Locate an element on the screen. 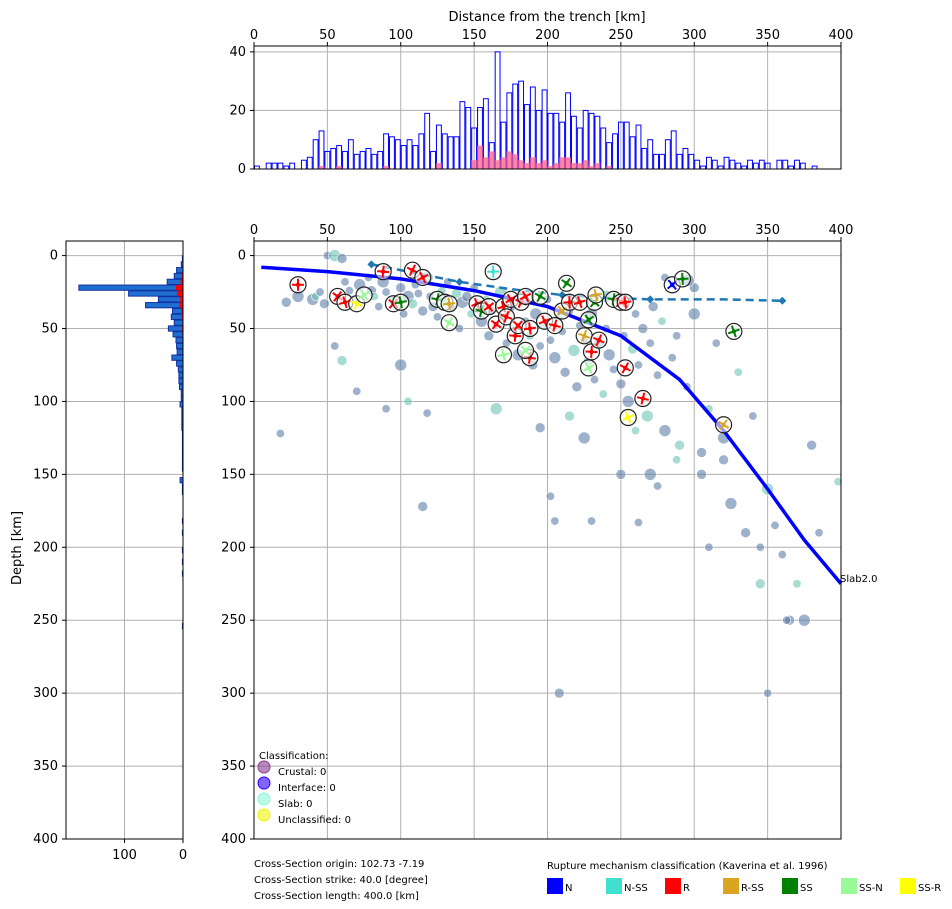 This screenshot has width=952, height=909. depth-count-tick-label: 0 is located at coordinates (183, 855).